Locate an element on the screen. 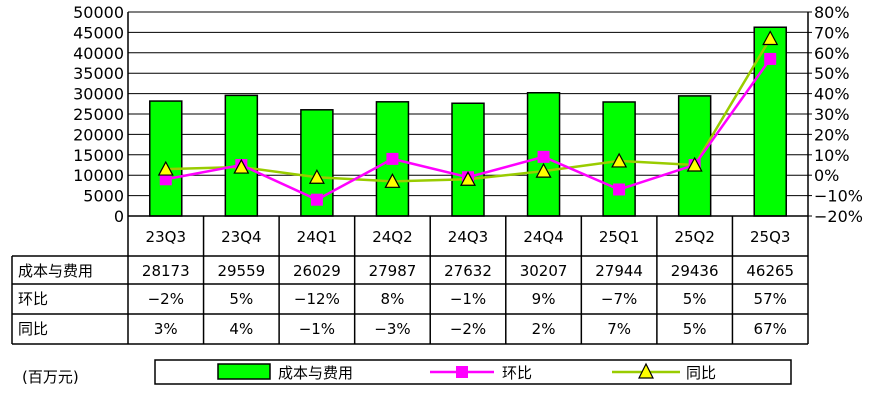  left-tick-label: 15000 is located at coordinates (98, 155).